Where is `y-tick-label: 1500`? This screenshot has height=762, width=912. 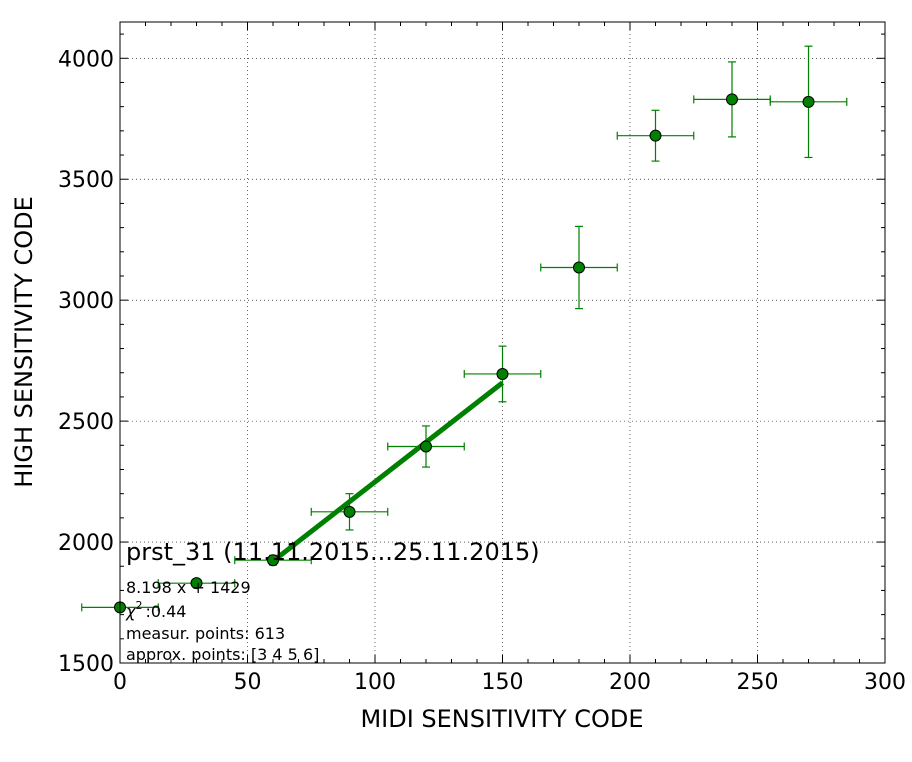
y-tick-label: 1500 is located at coordinates (86, 664).